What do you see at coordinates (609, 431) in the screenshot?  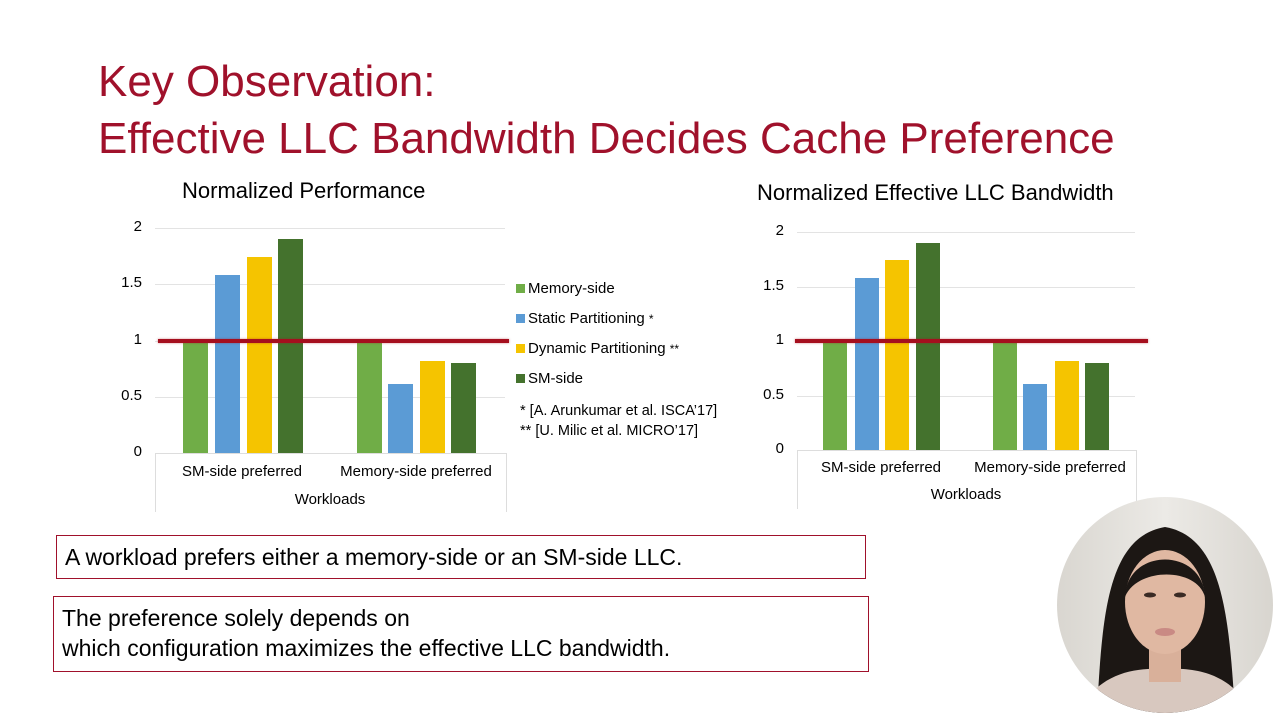 I see `footnote-milic: ** [U. Milic et al. MICRO’17]` at bounding box center [609, 431].